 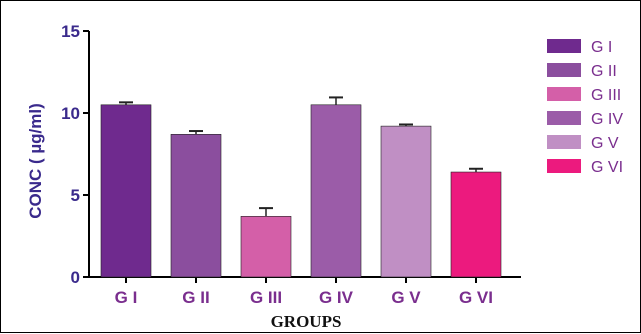 What do you see at coordinates (406, 201) in the screenshot?
I see `bar-g-v` at bounding box center [406, 201].